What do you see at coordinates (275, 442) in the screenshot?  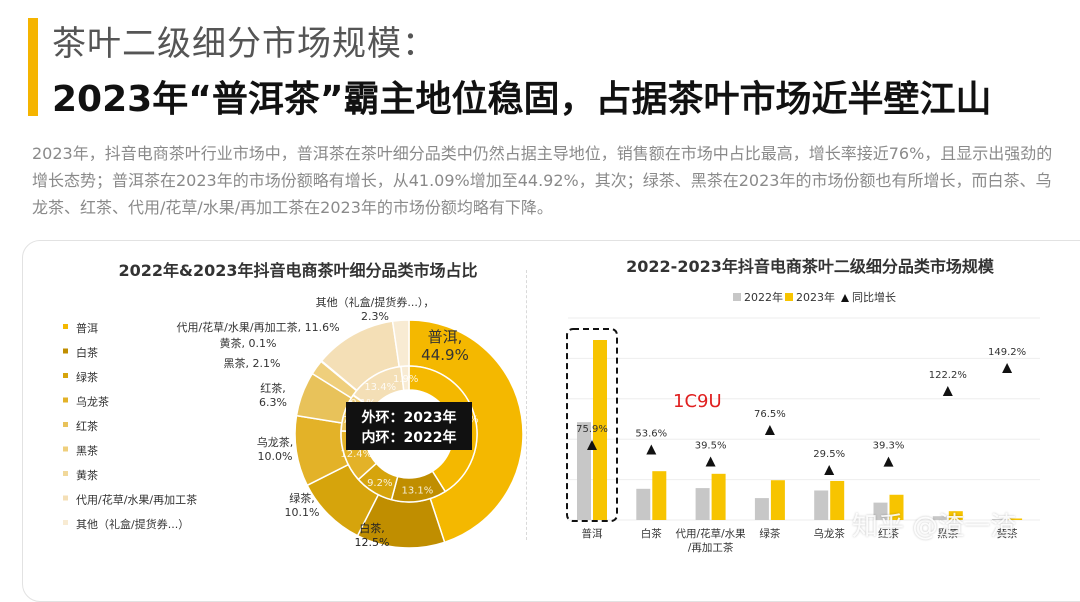 I see `outer-slice-label: 乌龙茶,` at bounding box center [275, 442].